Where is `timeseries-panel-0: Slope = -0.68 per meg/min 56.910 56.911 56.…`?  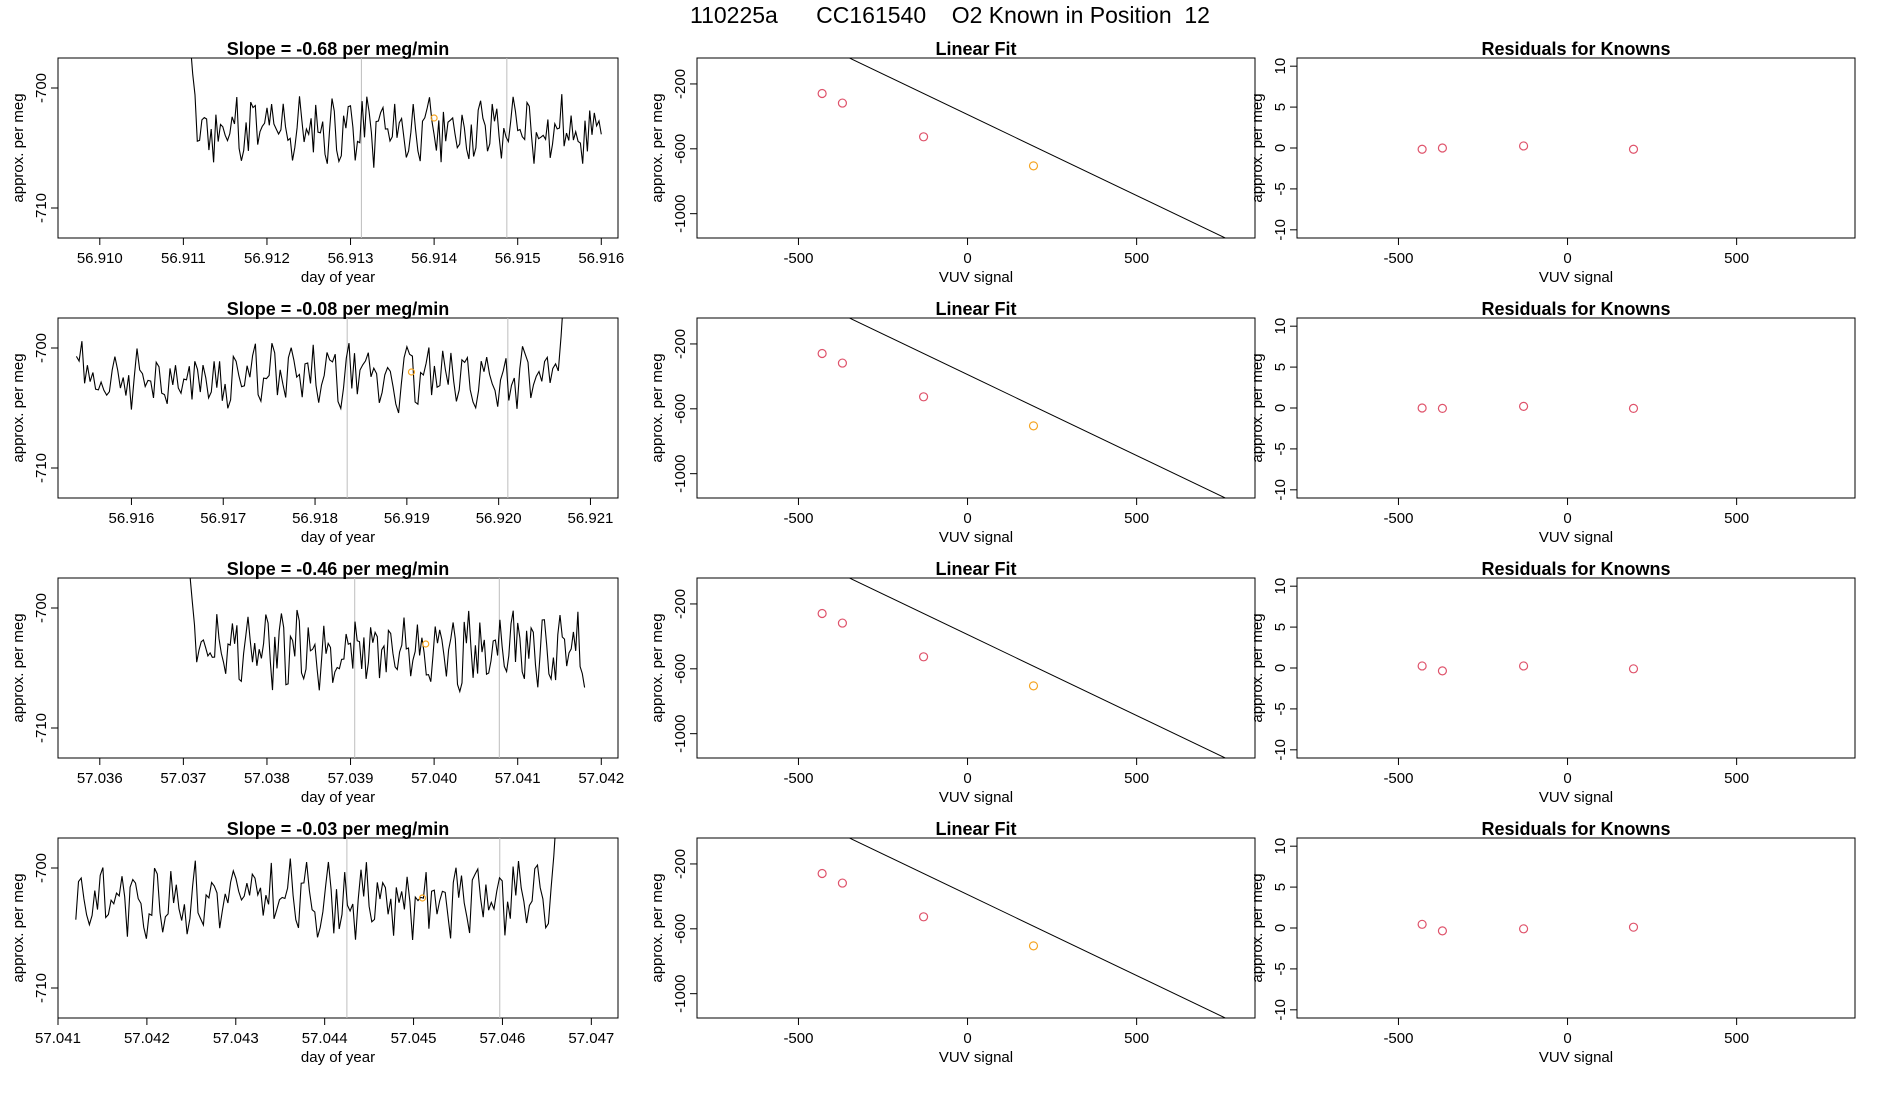 timeseries-panel-0: Slope = -0.68 per meg/min 56.910 56.911 56.… is located at coordinates (317, 162).